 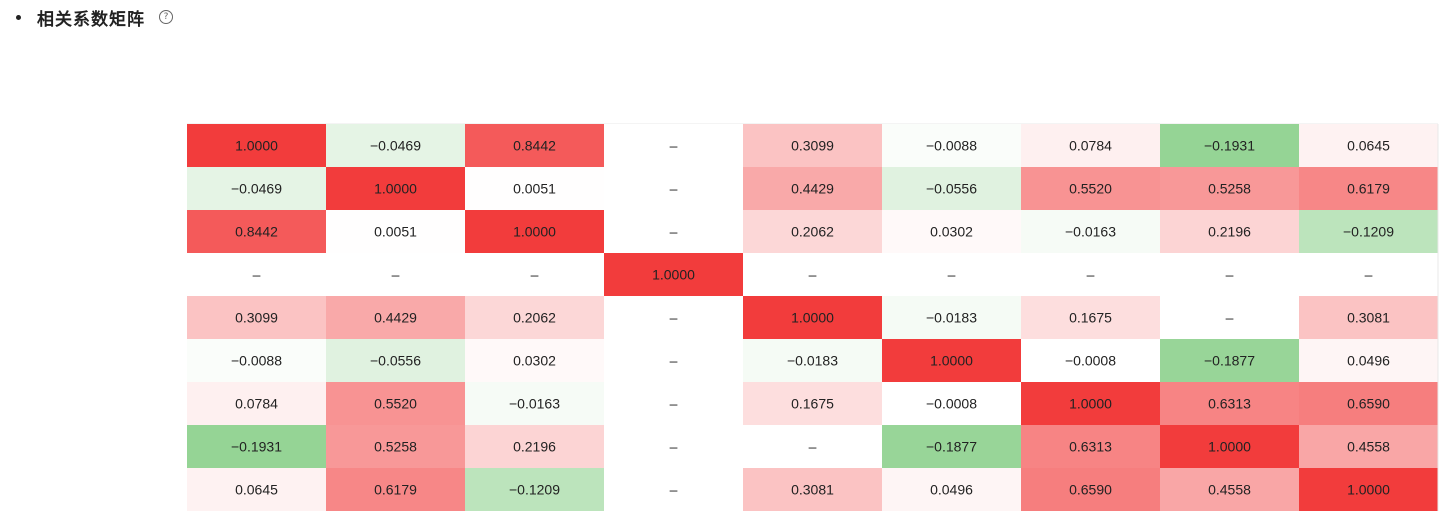 I want to click on cell-value-label: −0.1931, so click(x=256, y=447).